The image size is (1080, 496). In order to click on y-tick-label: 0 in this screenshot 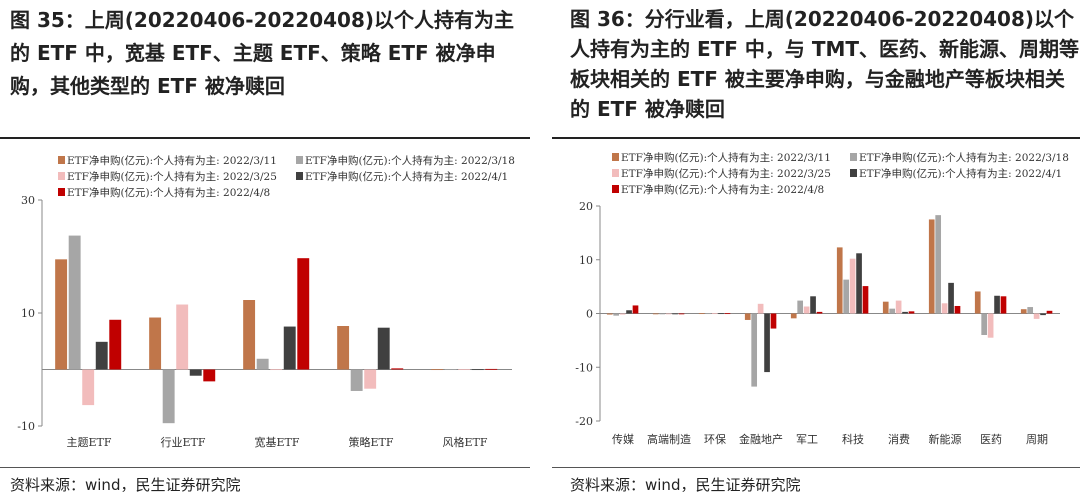, I will do `click(589, 314)`.